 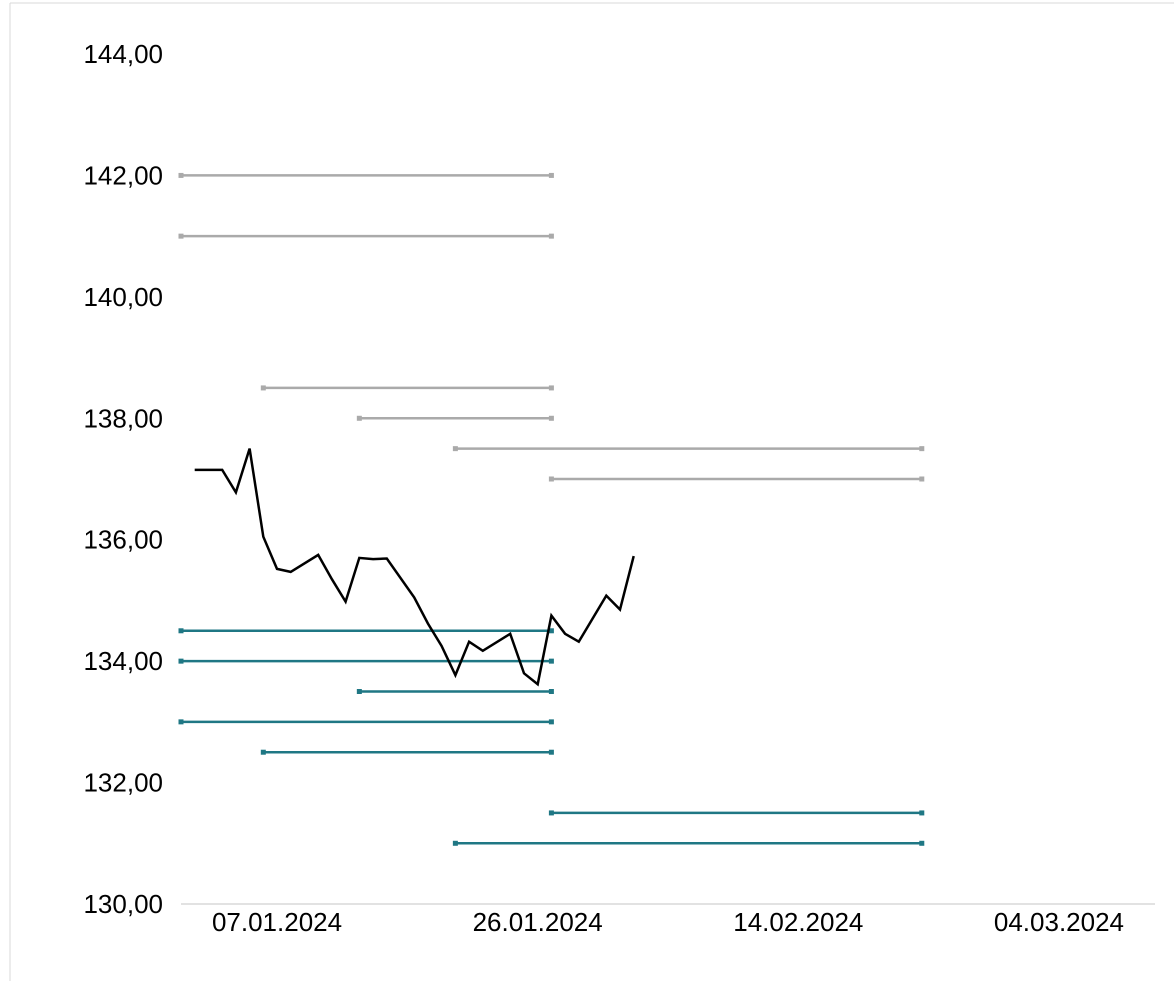 I want to click on x-tick-label: 04.03.2024, so click(x=1059, y=922).